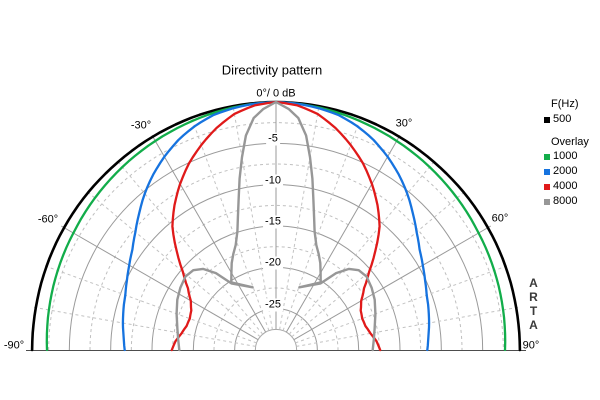 The image size is (600, 400). Describe the element at coordinates (565, 156) in the screenshot. I see `legend-label-1000: 1000` at that location.